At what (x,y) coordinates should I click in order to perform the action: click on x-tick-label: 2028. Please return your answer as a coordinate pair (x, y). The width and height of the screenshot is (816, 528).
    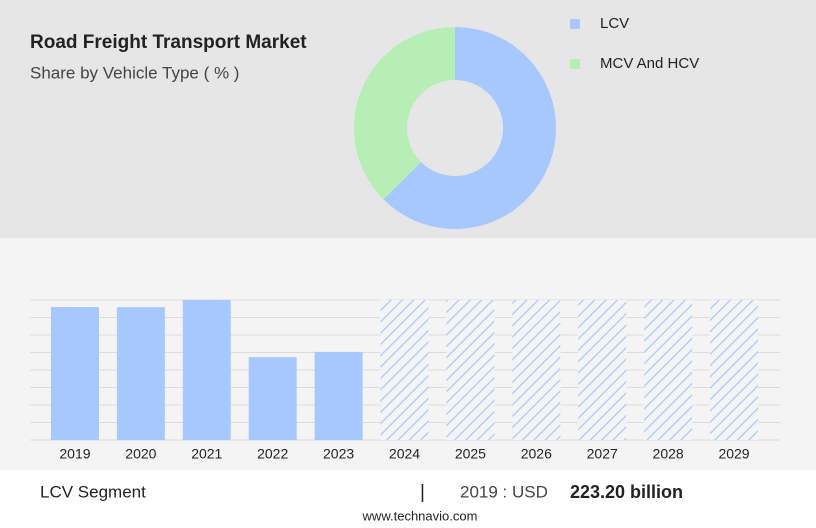
    Looking at the image, I should click on (668, 454).